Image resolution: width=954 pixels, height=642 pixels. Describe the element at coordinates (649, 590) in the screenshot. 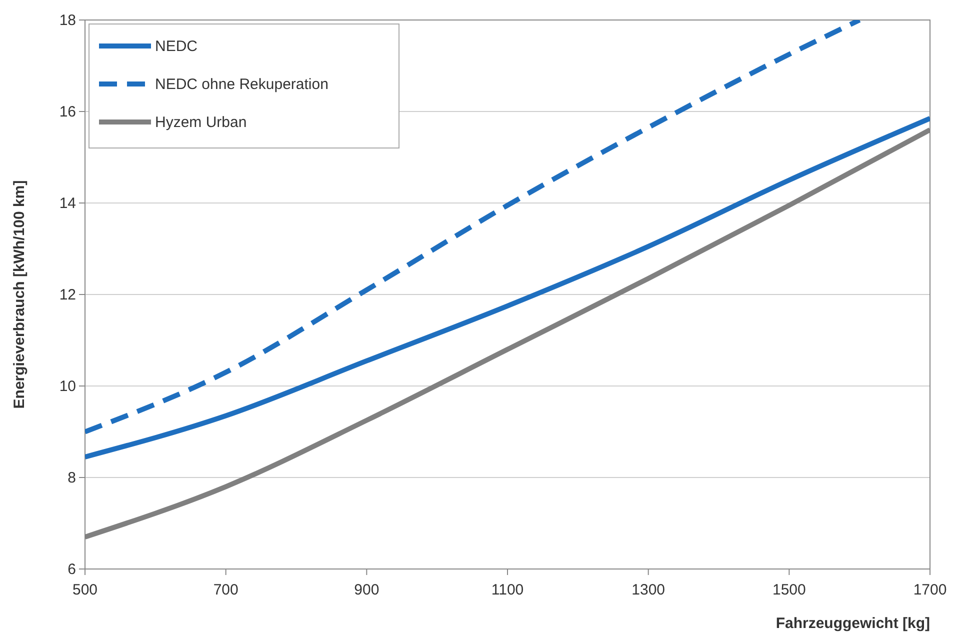

I see `x-tick-label: 1300` at that location.